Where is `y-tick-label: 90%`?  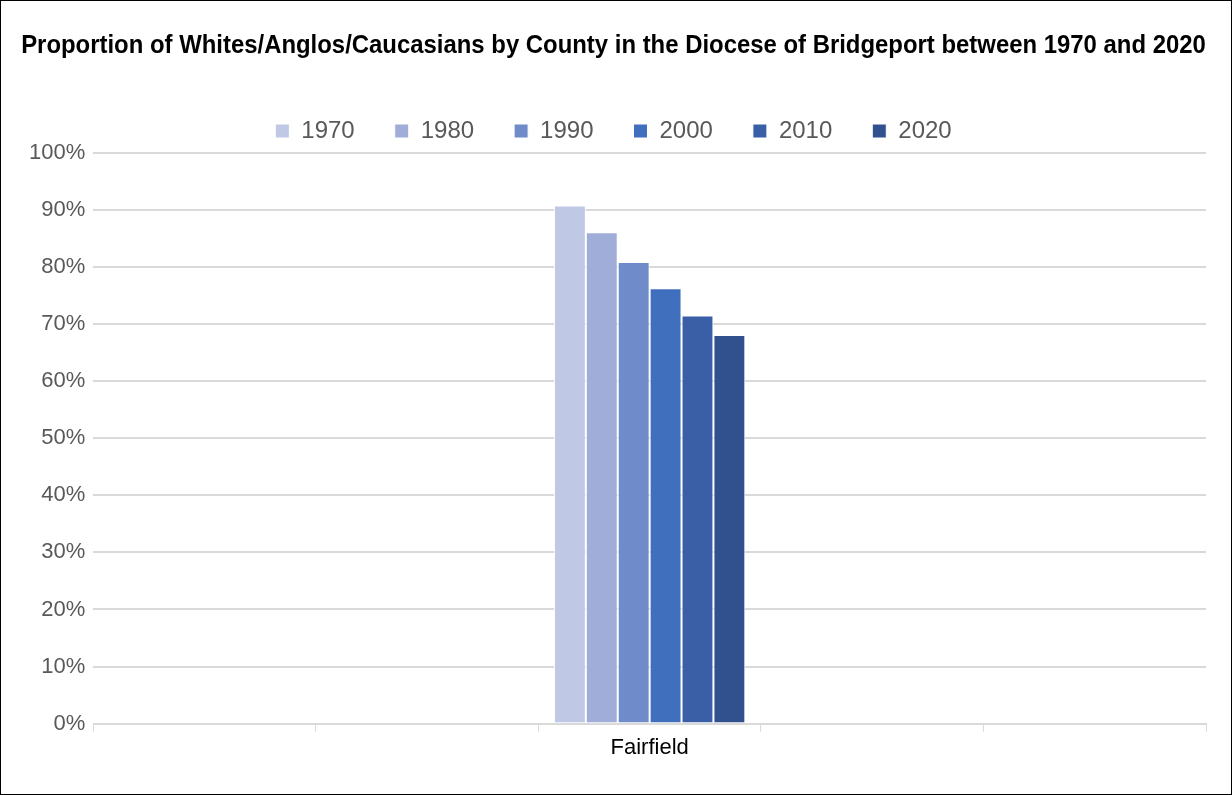 y-tick-label: 90% is located at coordinates (63, 209).